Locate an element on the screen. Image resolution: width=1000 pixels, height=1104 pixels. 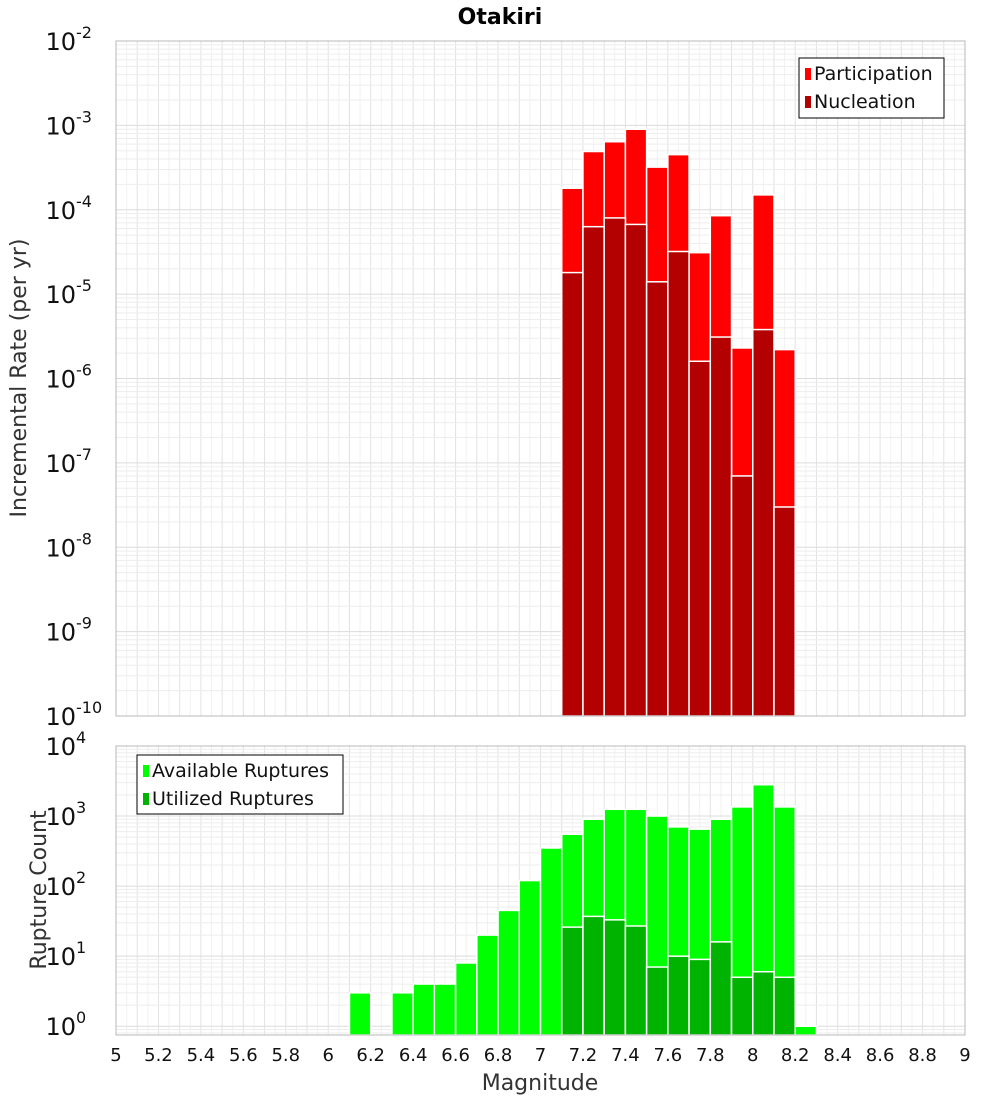
x-tick-label: 8.4 is located at coordinates (837, 1055).